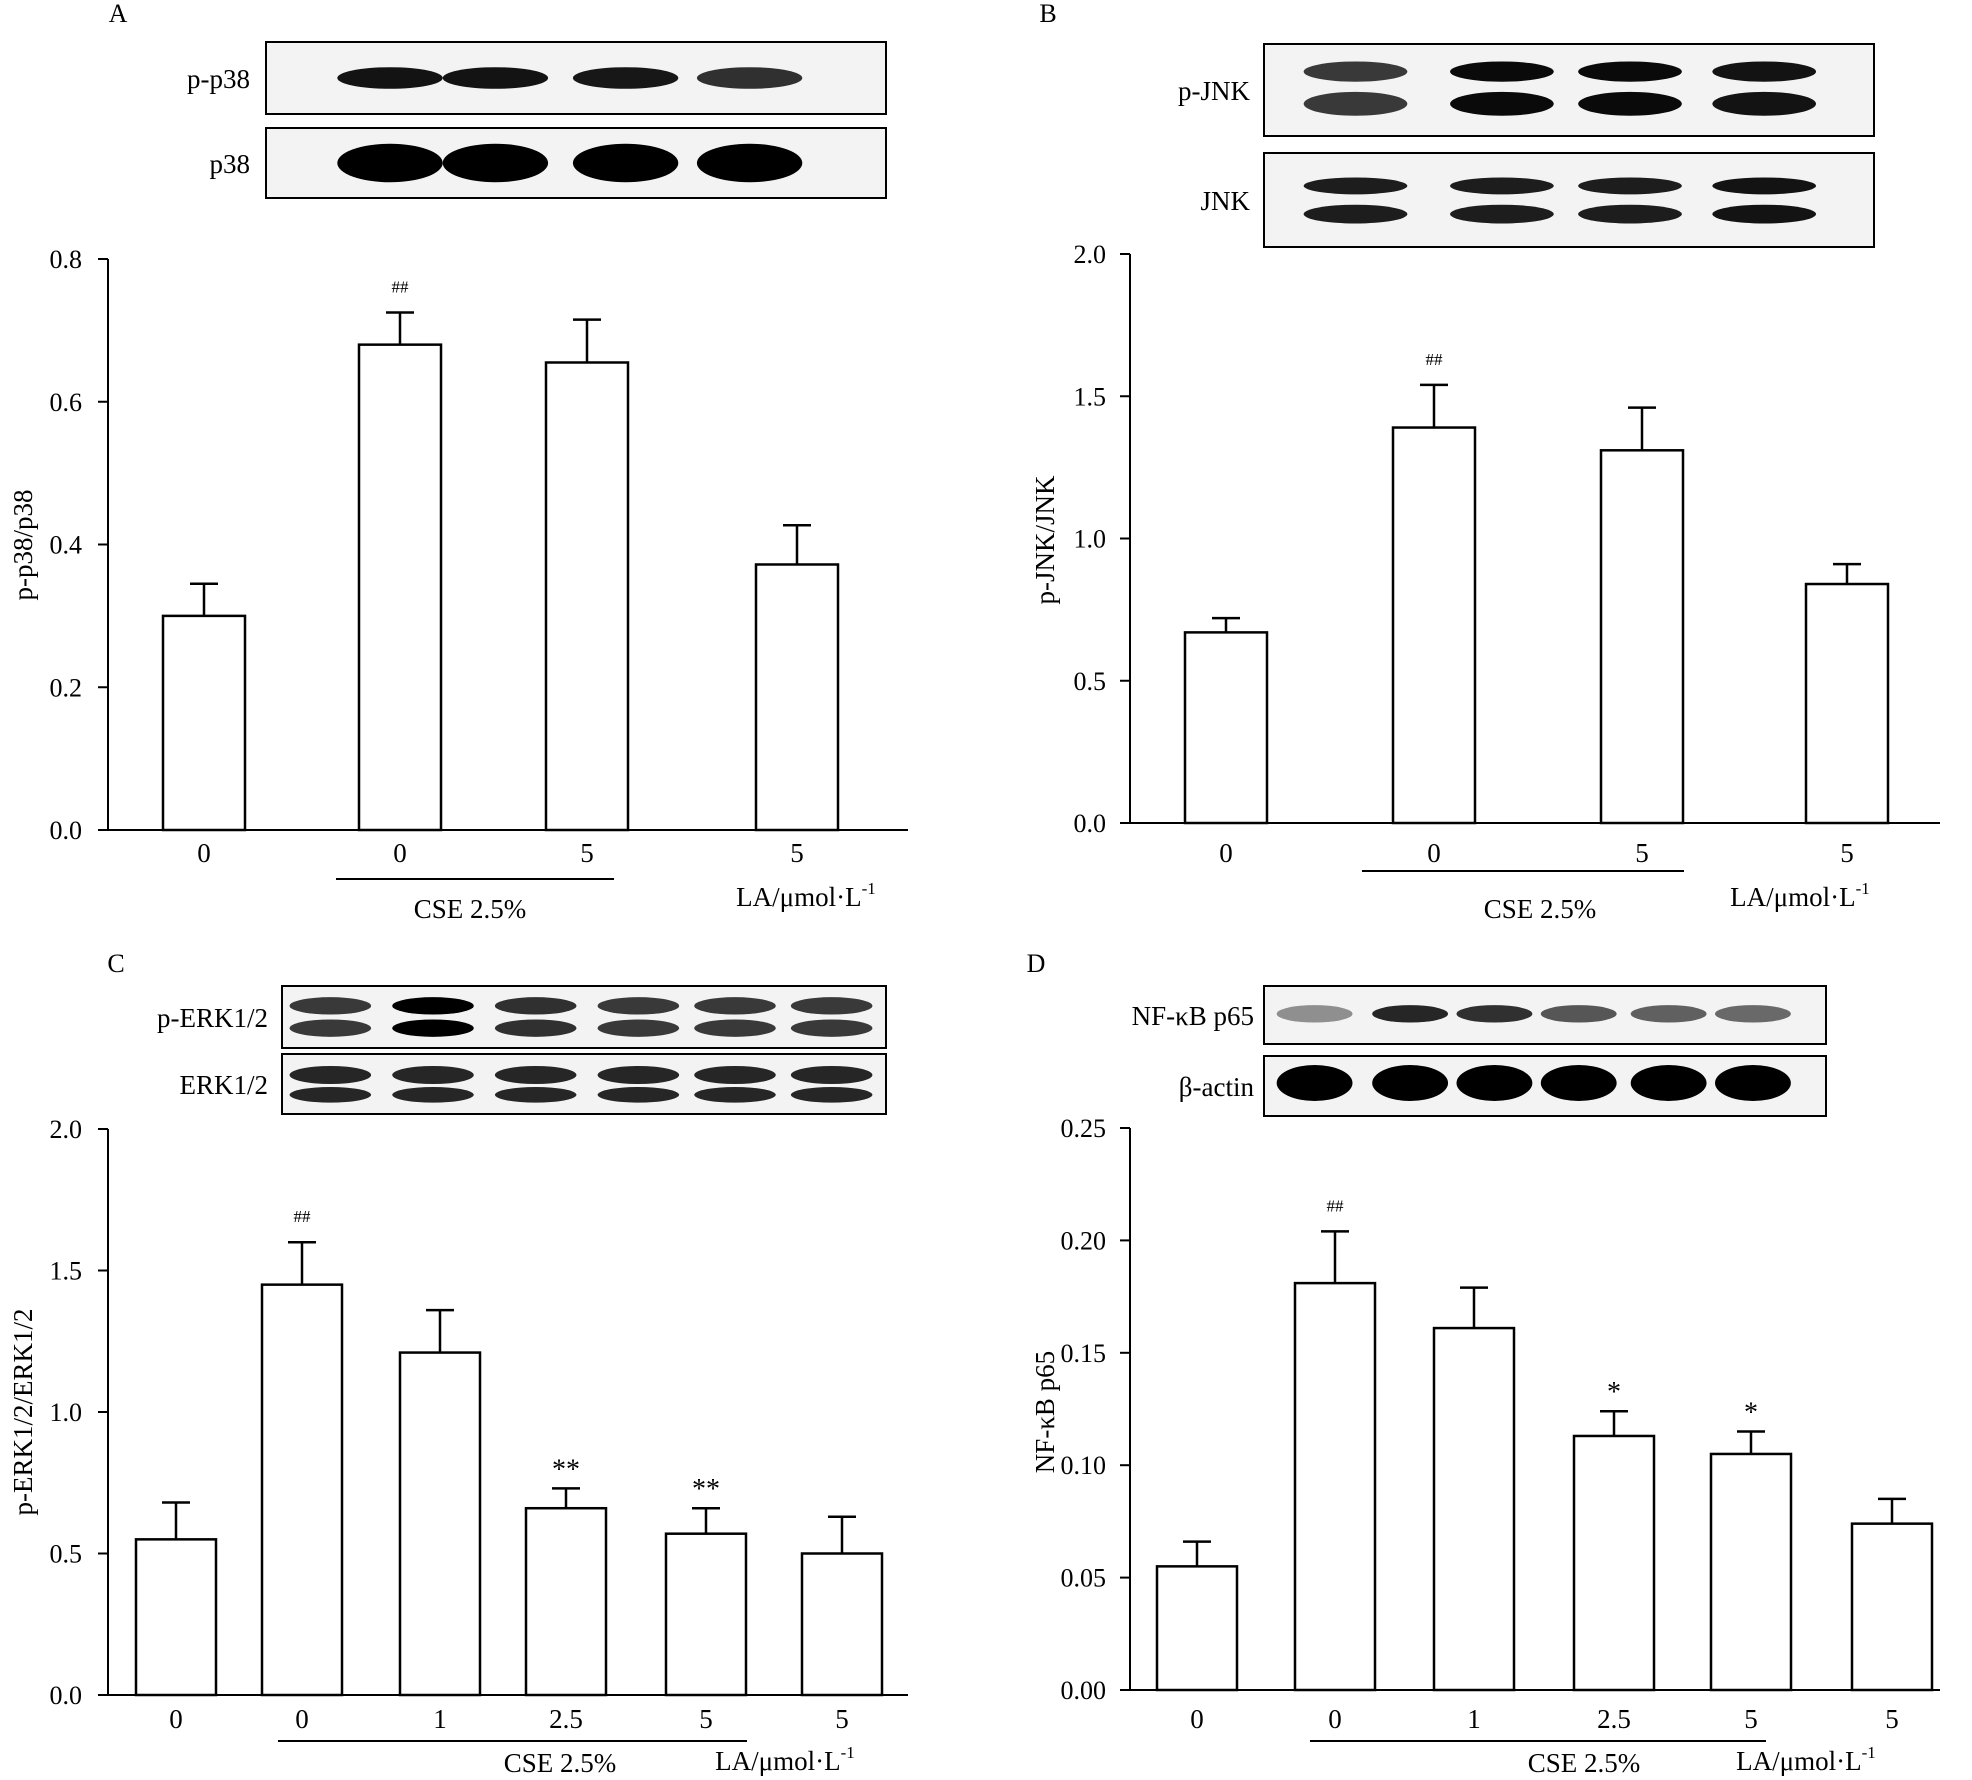 This screenshot has width=1972, height=1780. I want to click on blot-label: p-JNK, so click(1214, 91).